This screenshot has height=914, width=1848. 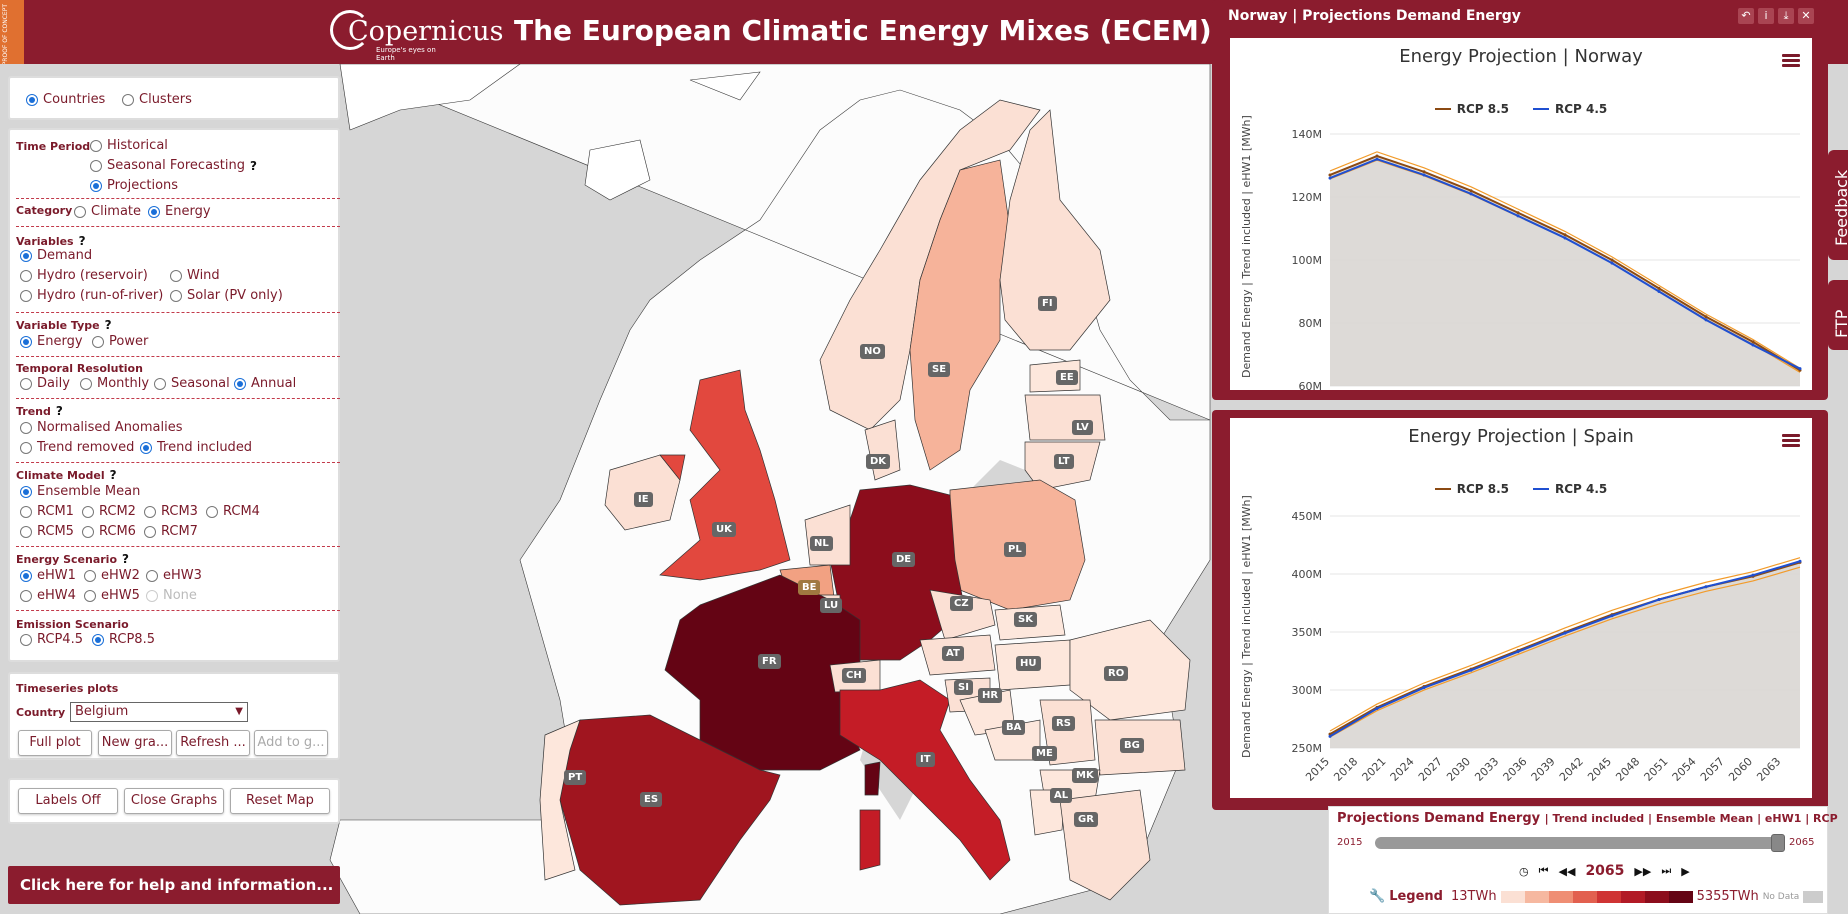 I want to click on country-label-rs: RS, so click(x=1063, y=723).